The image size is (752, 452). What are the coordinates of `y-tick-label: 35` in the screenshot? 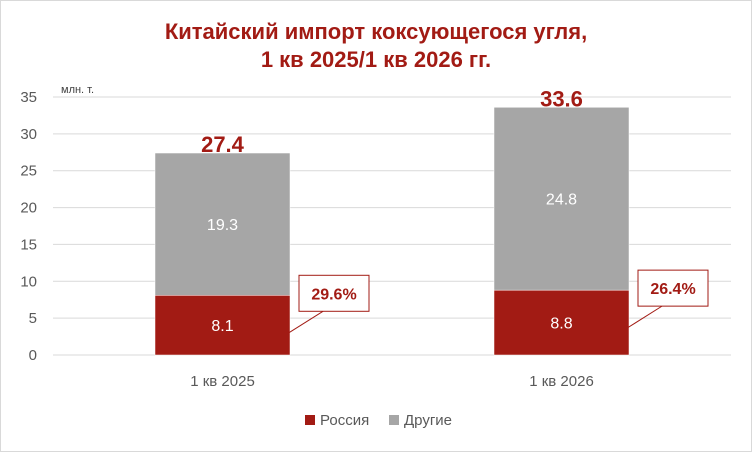 It's located at (28, 97).